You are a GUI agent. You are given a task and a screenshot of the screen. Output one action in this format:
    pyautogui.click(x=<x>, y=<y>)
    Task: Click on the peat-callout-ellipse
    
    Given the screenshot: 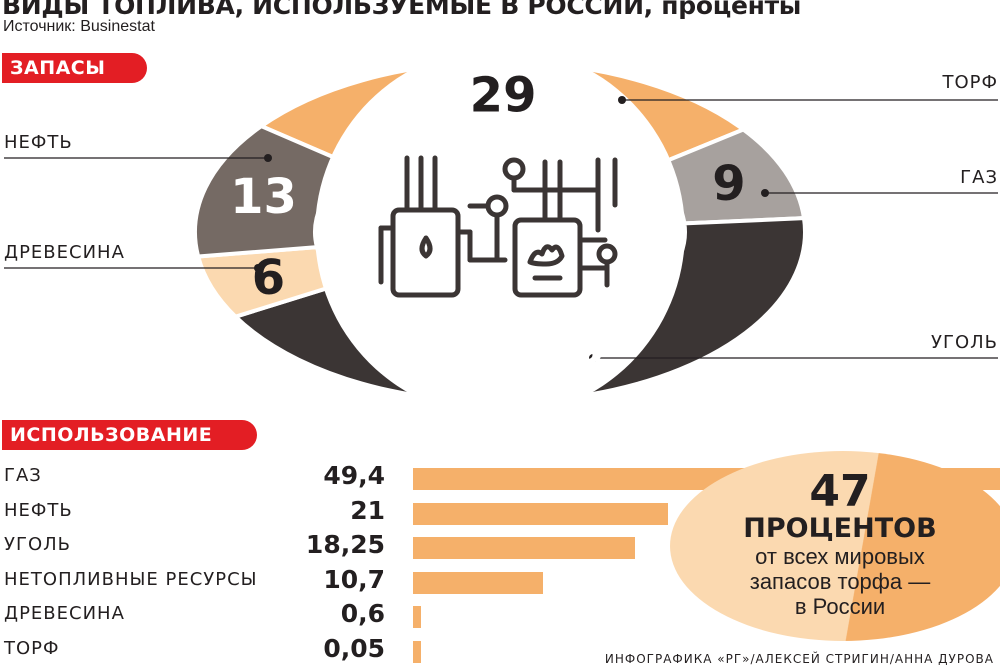 What is the action you would take?
    pyautogui.click(x=835, y=546)
    